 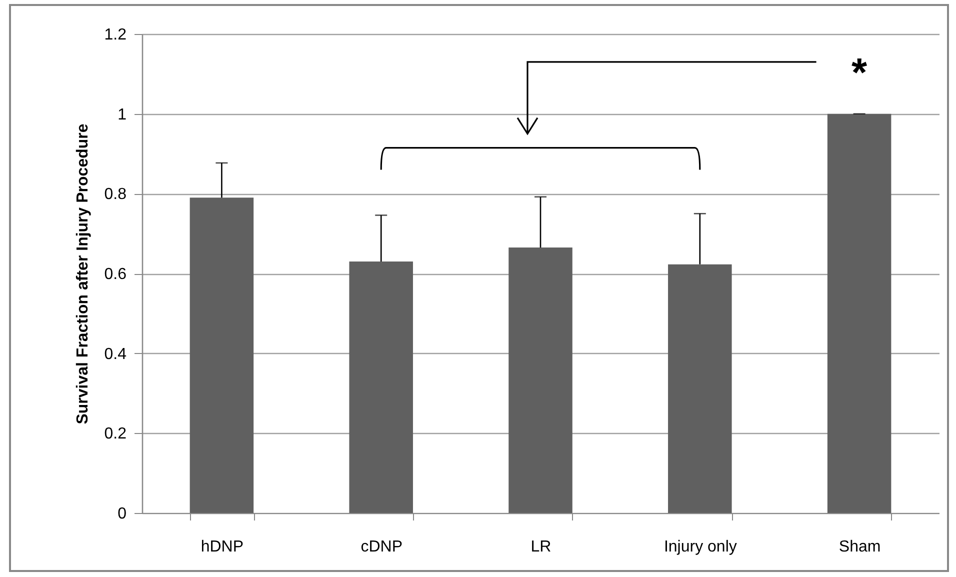 What do you see at coordinates (115, 274) in the screenshot?
I see `y-tick-label: 0.6` at bounding box center [115, 274].